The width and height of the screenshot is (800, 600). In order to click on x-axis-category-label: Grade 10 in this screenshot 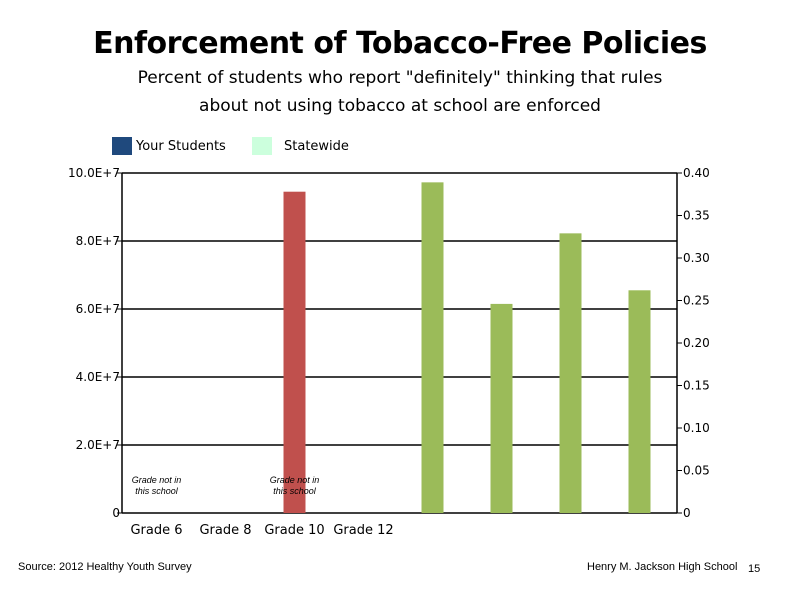, I will do `click(294, 530)`.